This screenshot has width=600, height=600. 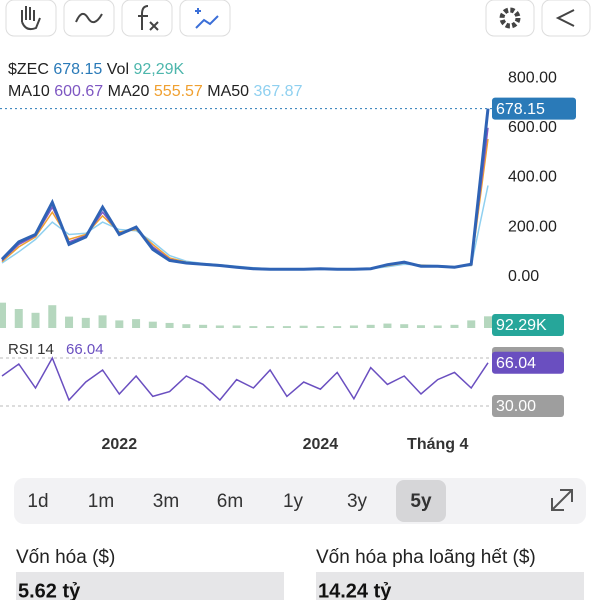 What do you see at coordinates (516, 406) in the screenshot?
I see `rsi-level-badge: 30.00` at bounding box center [516, 406].